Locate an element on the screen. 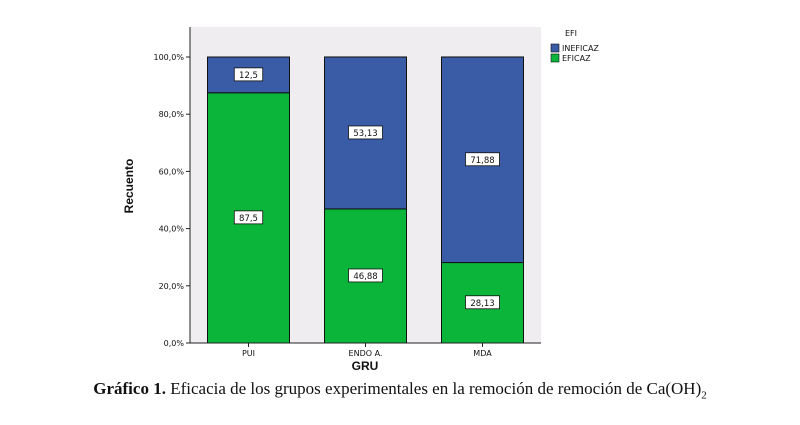  legend-entry: INEFICAZ is located at coordinates (580, 48).